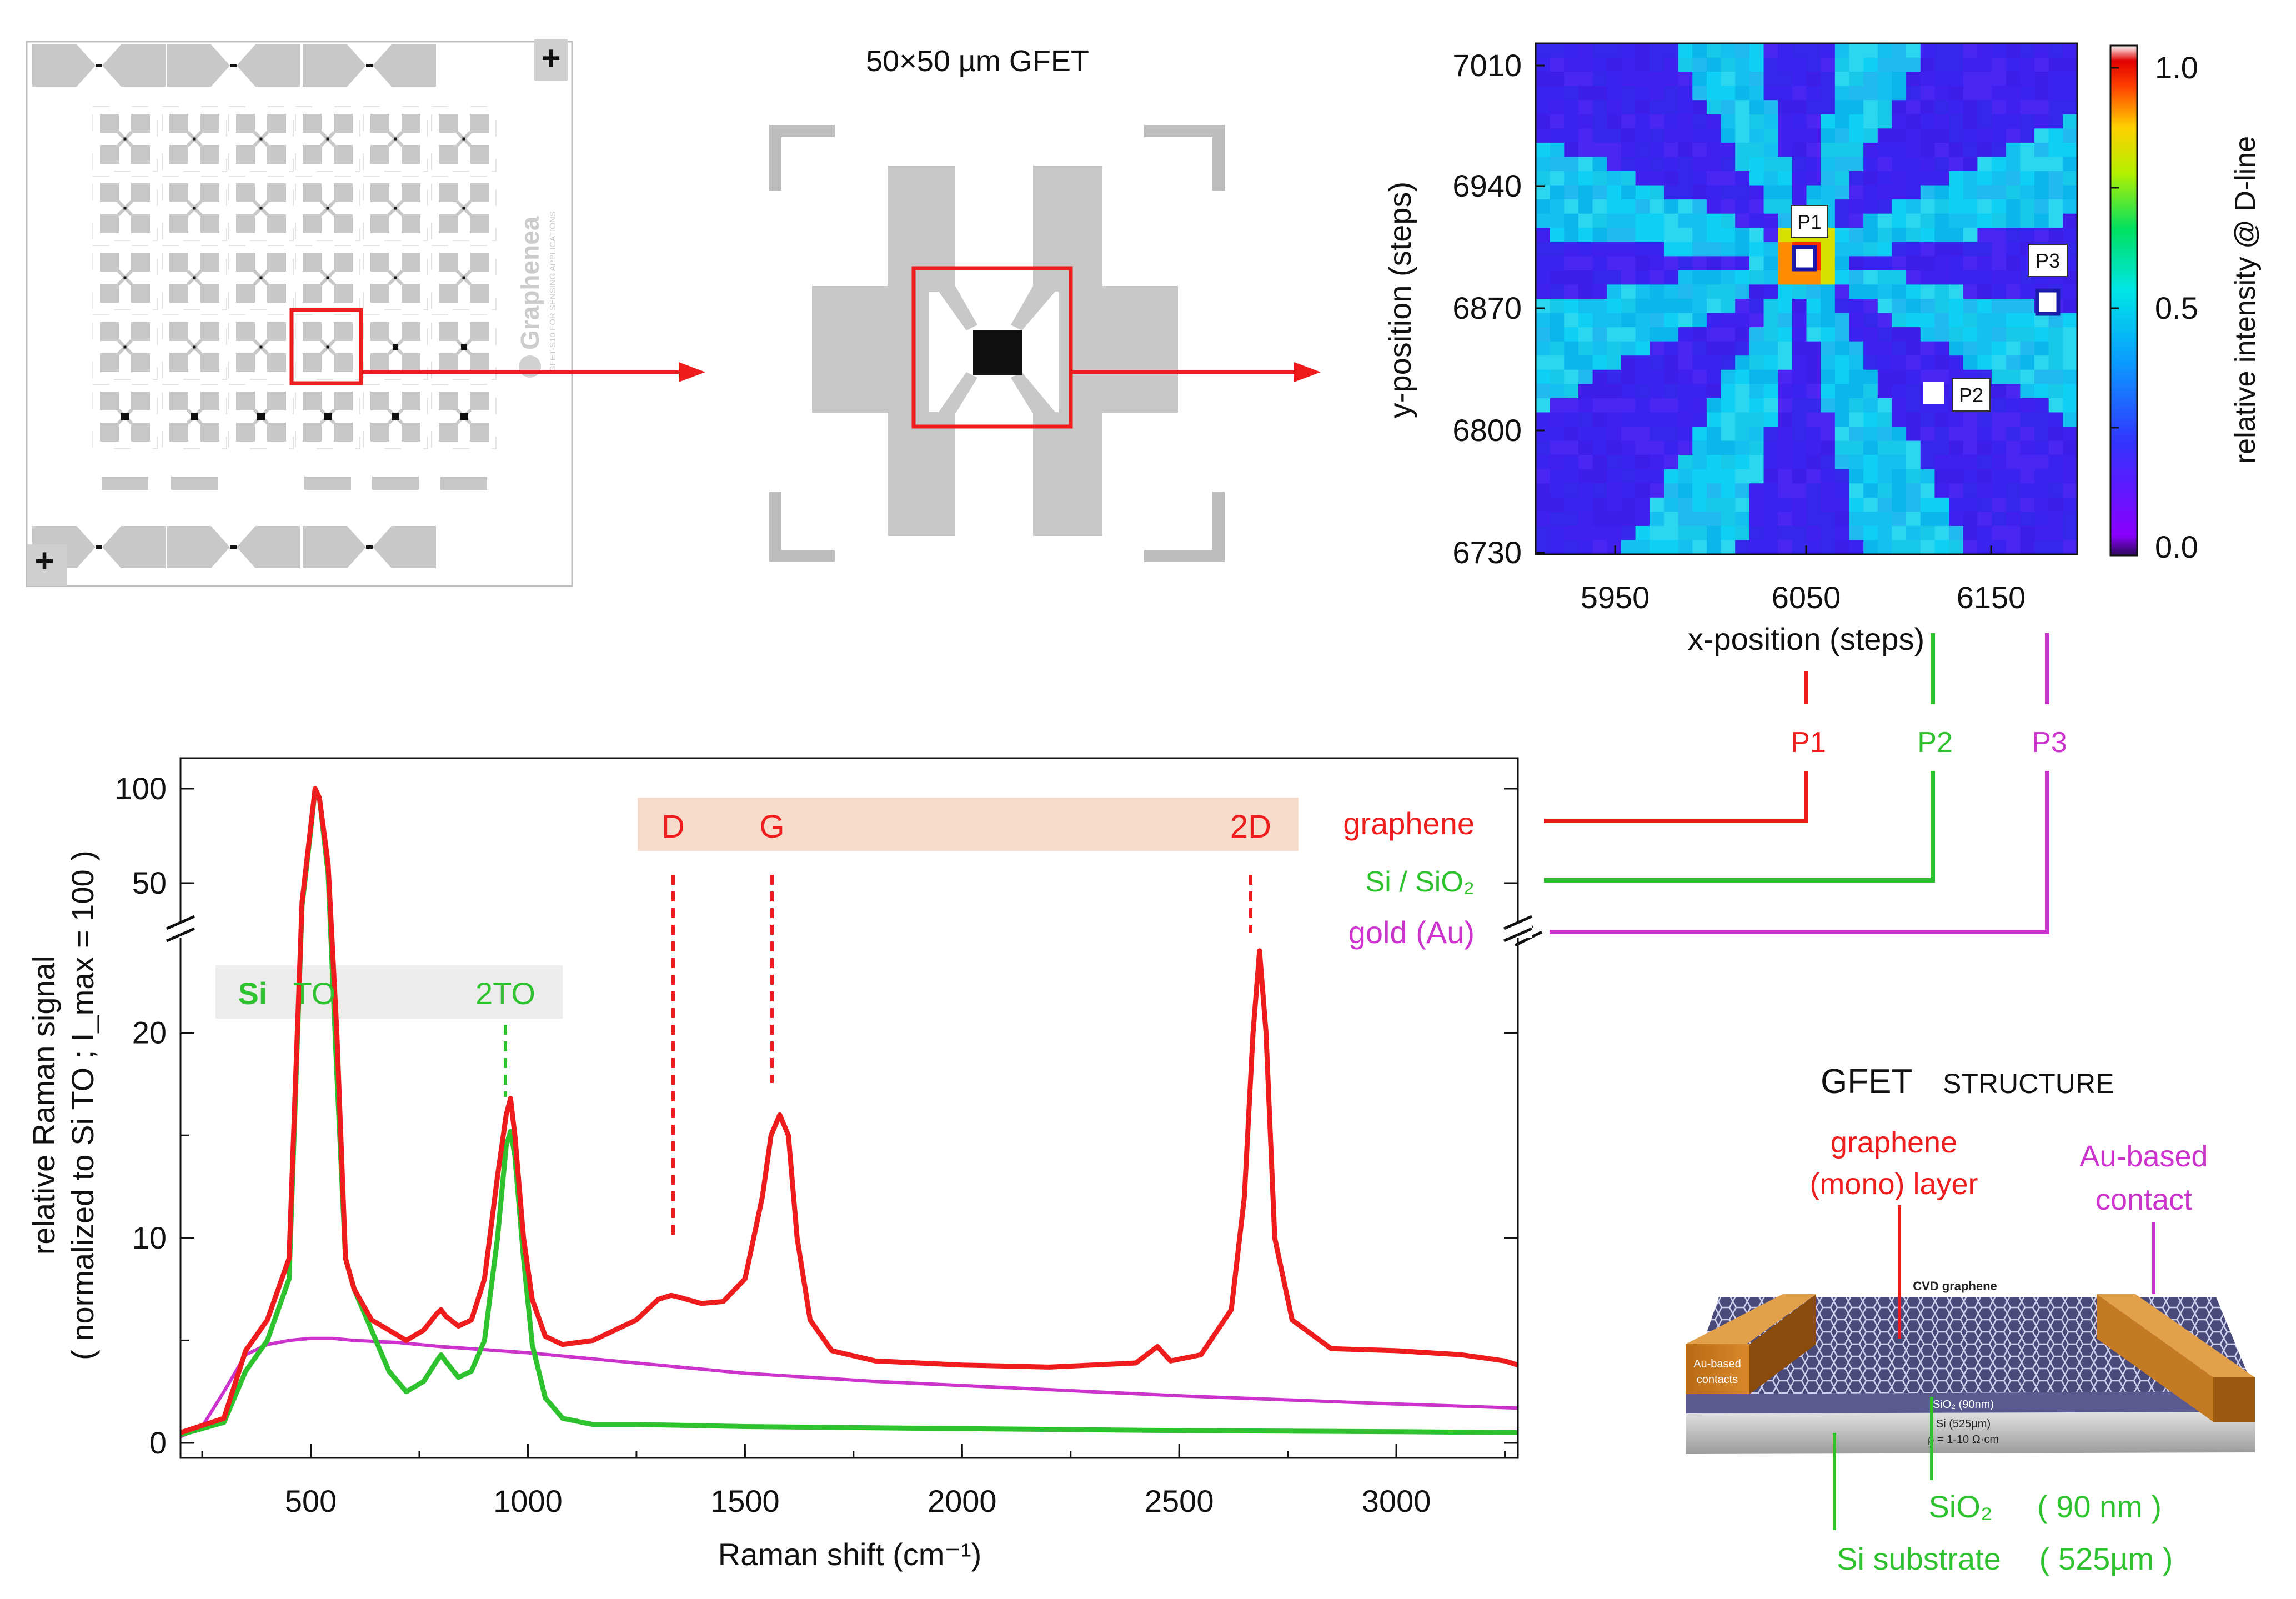 The height and width of the screenshot is (1599, 2296). What do you see at coordinates (1919, 1559) in the screenshot?
I see `si-substrate-label: Si substrate` at bounding box center [1919, 1559].